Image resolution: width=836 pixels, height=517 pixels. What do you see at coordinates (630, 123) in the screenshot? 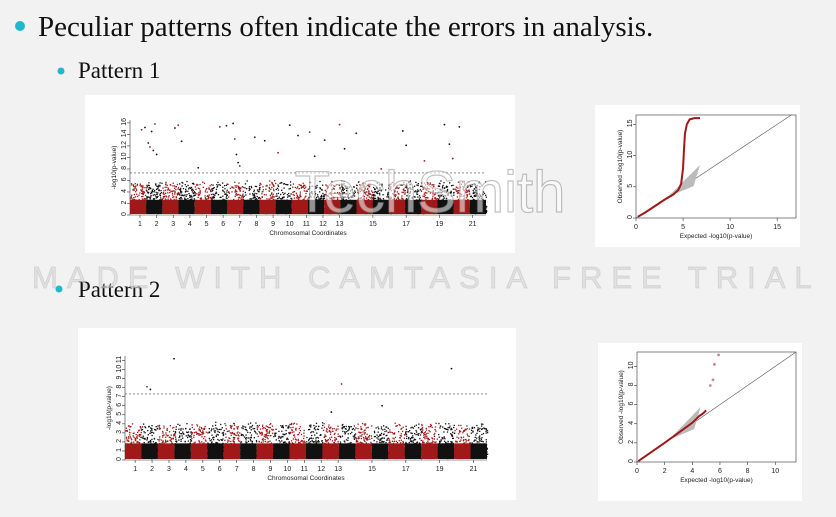
I see `y-tick-label: 15` at bounding box center [630, 123].